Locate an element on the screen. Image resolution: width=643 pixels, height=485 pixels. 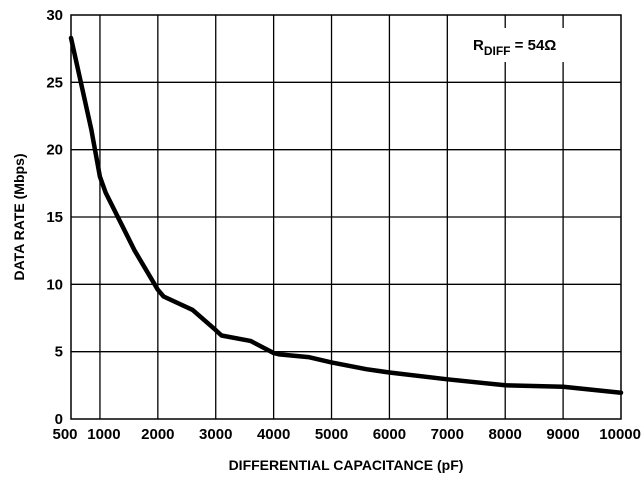
x-tick-label: 1000 is located at coordinates (103, 434).